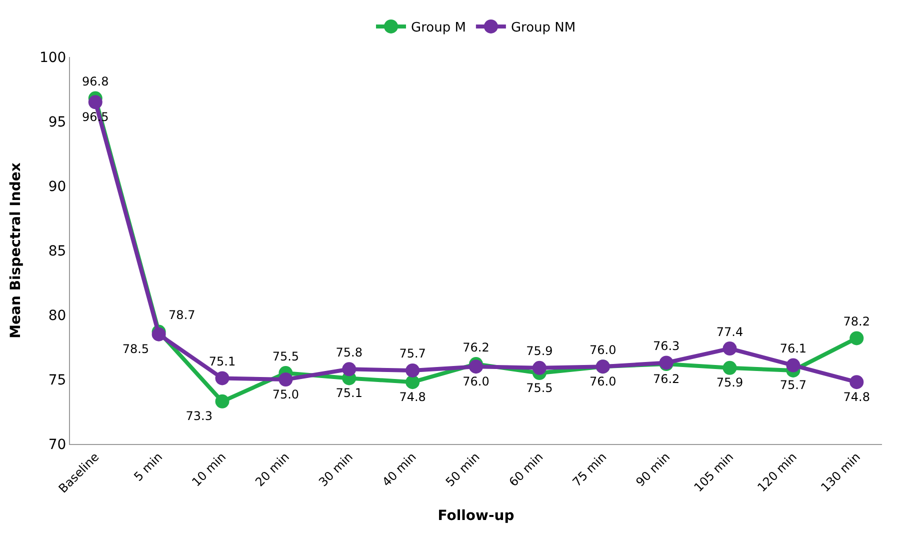 This screenshot has height=534, width=912. Describe the element at coordinates (57, 316) in the screenshot. I see `y-tick-label: 80` at that location.